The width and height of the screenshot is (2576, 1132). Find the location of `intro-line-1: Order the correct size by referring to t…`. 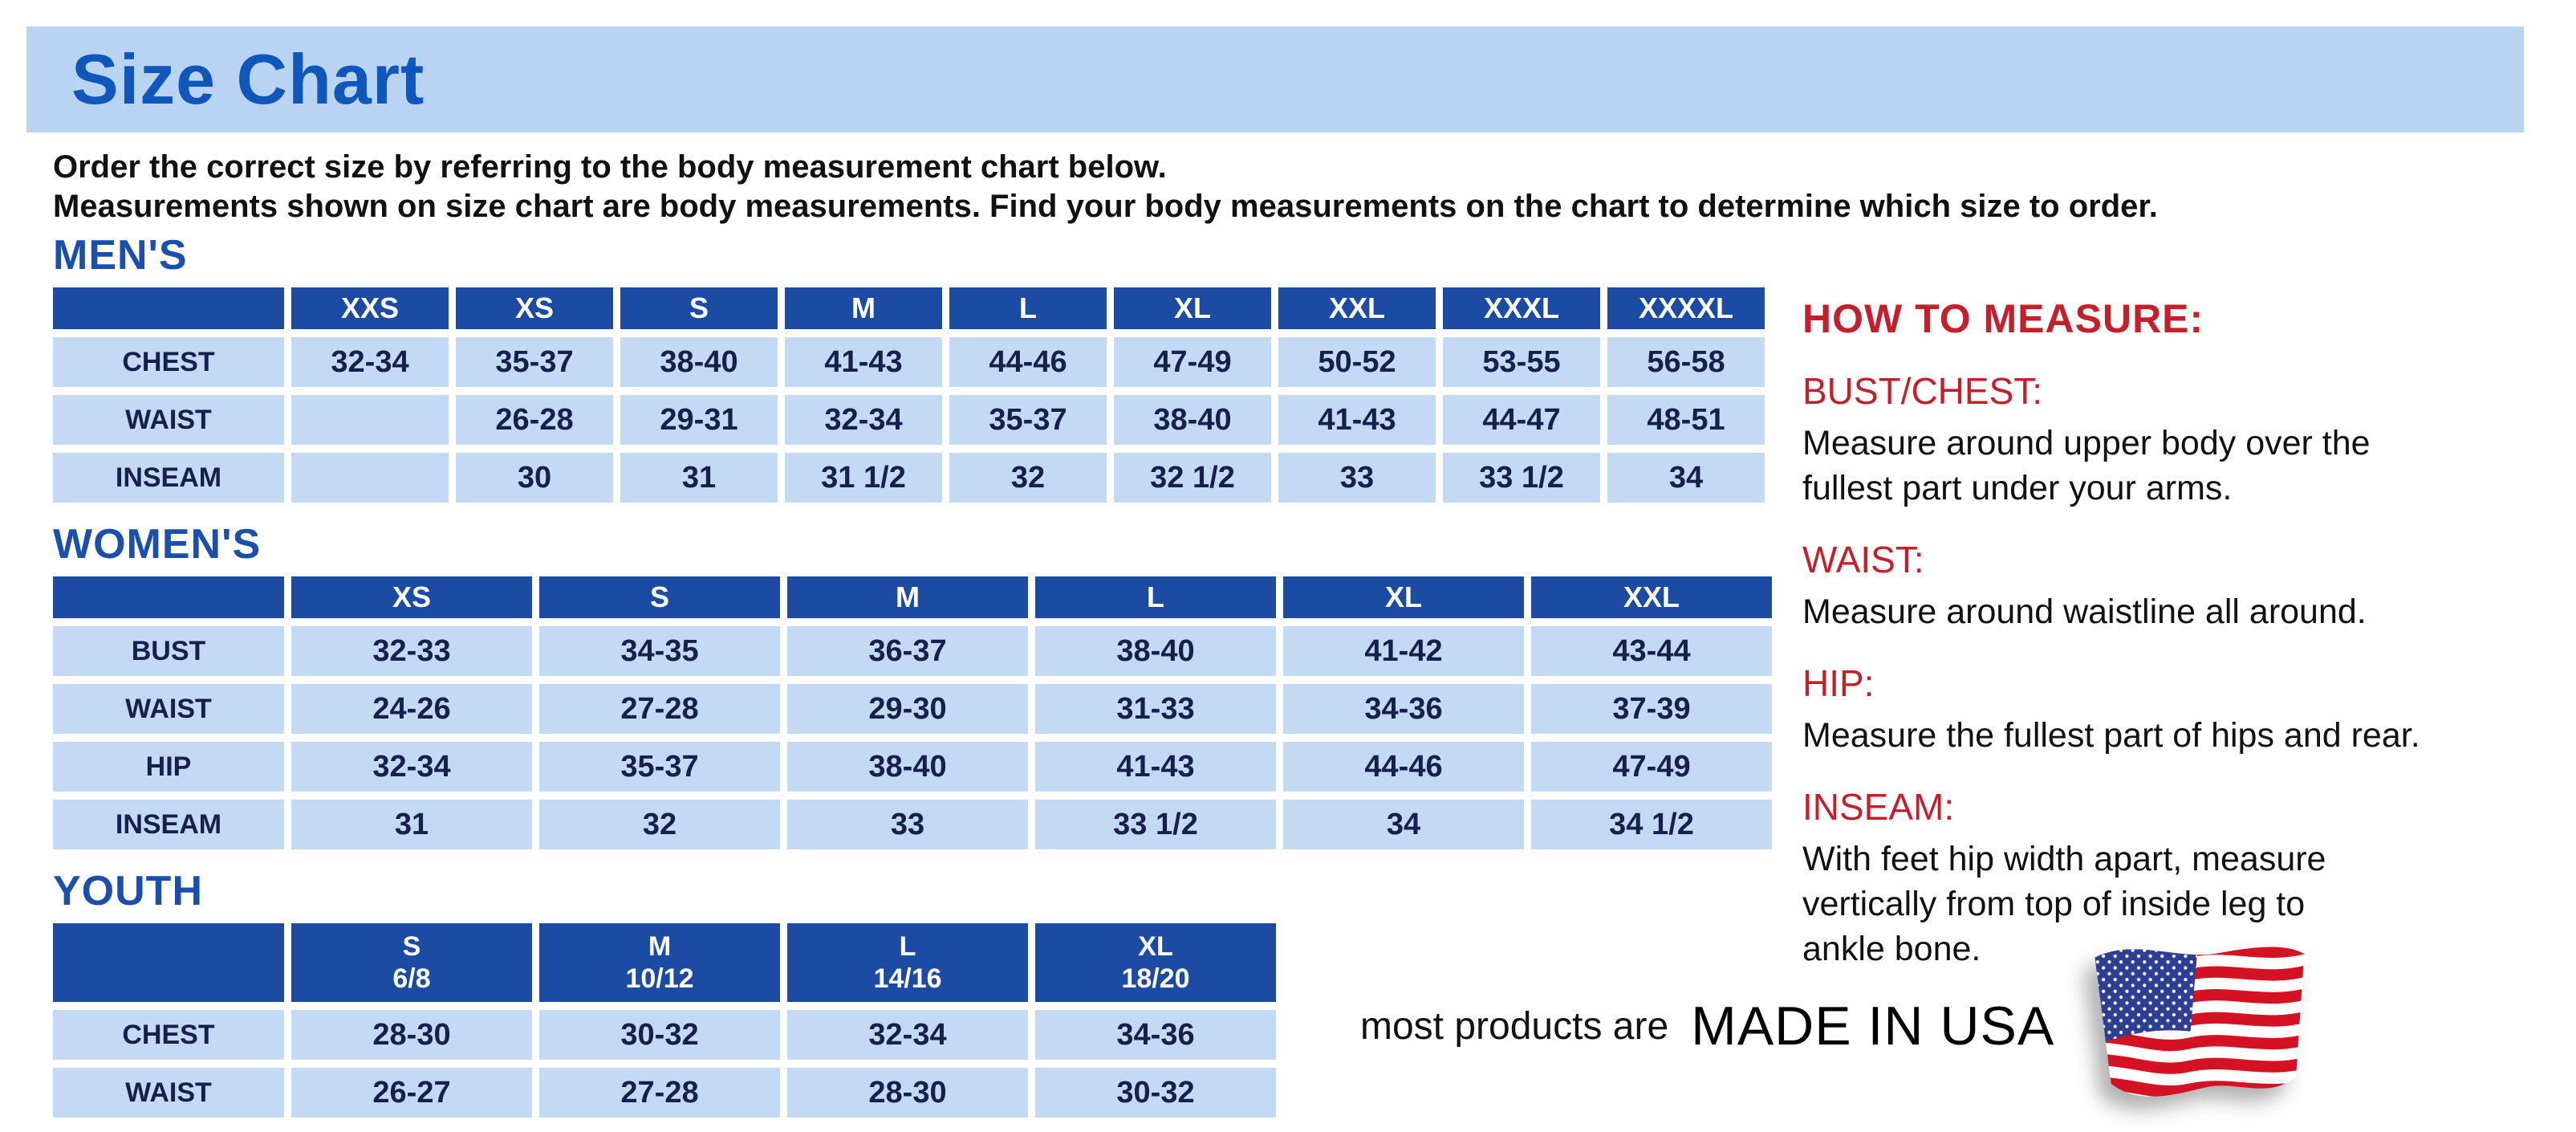

intro-line-1: Order the correct size by referring to t… is located at coordinates (610, 167).